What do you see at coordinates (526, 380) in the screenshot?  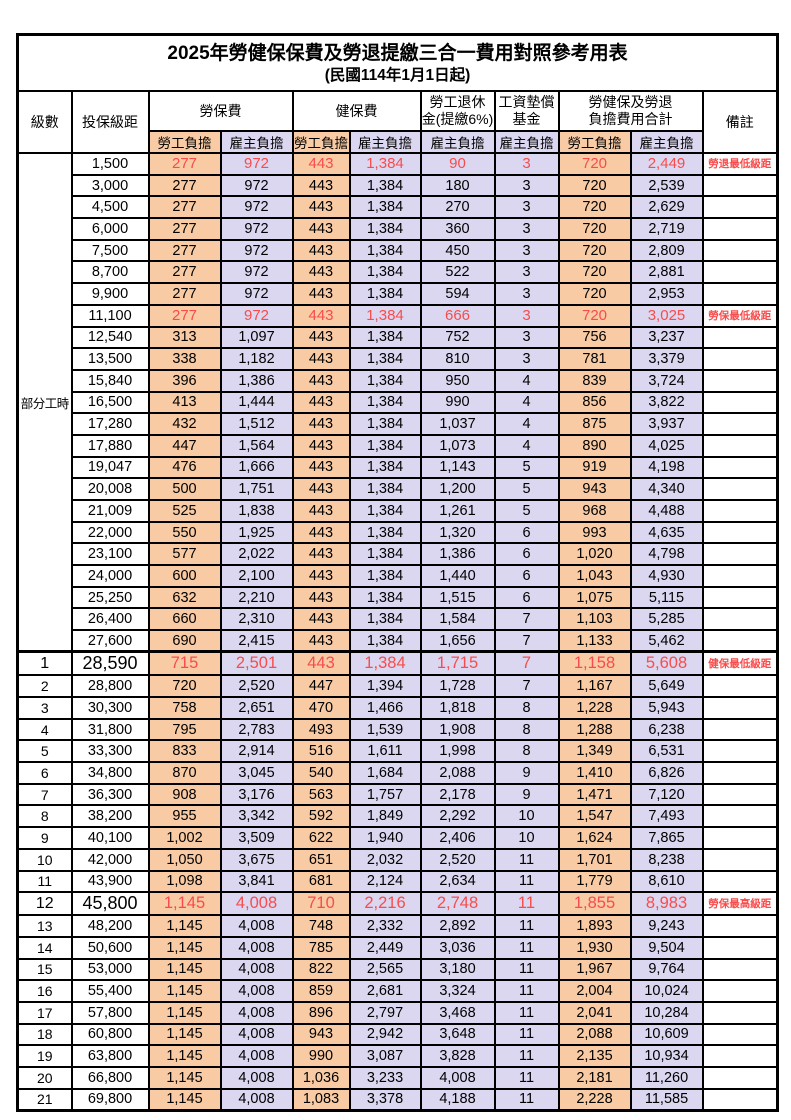 I see `value-cell: 4` at bounding box center [526, 380].